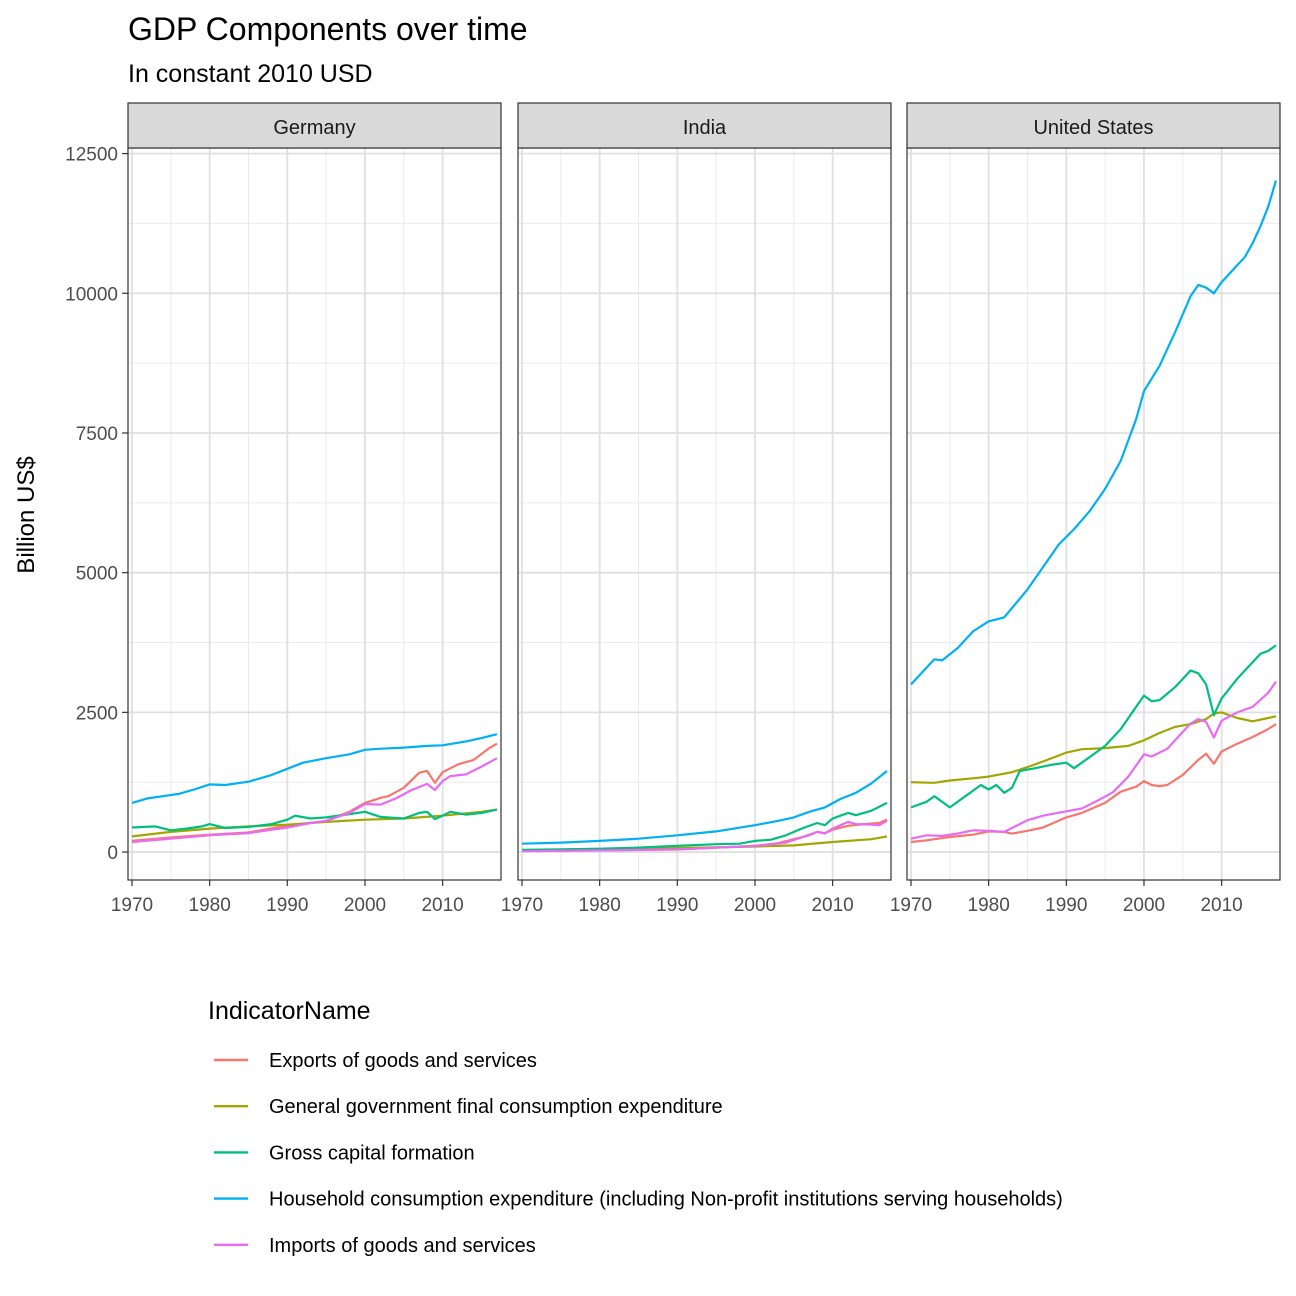 The width and height of the screenshot is (1296, 1296). What do you see at coordinates (289, 1011) in the screenshot?
I see `legend-title: IndicatorName` at bounding box center [289, 1011].